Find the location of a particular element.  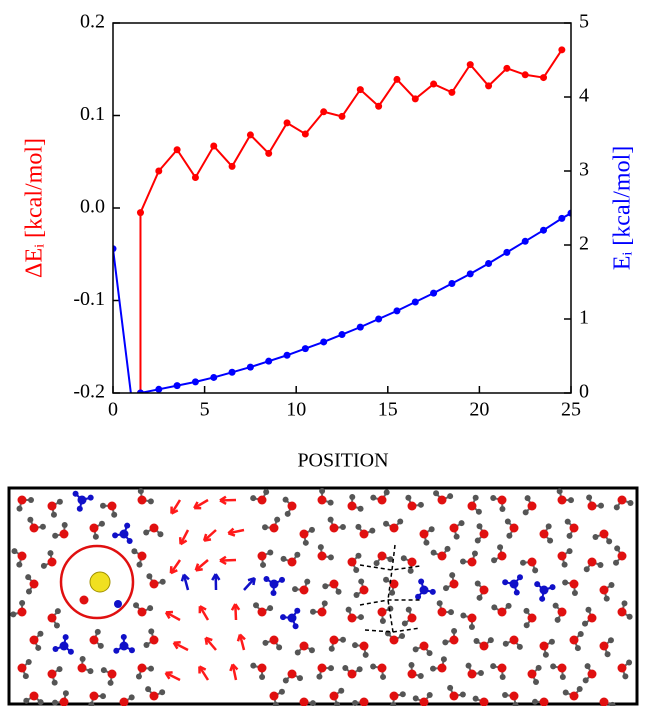

x-tick-label: 20 is located at coordinates (479, 410).